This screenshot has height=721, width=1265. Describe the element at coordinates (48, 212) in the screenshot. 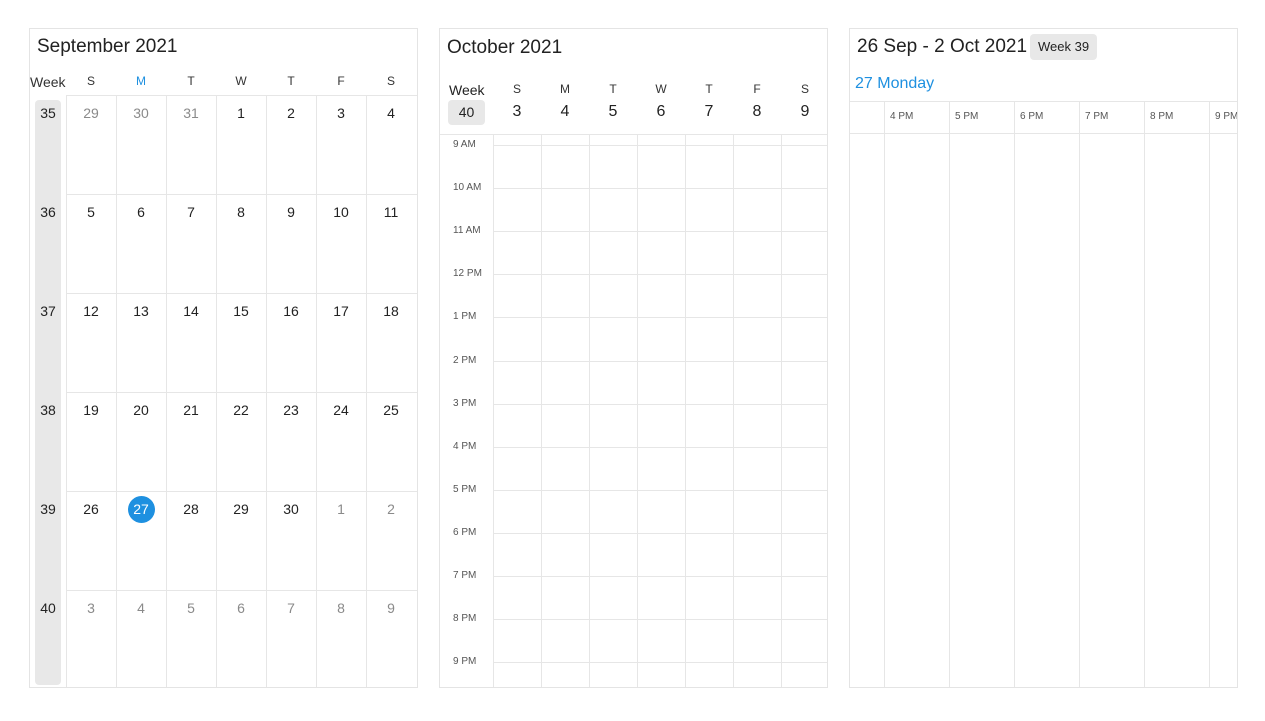

I see `week-number: 36` at that location.